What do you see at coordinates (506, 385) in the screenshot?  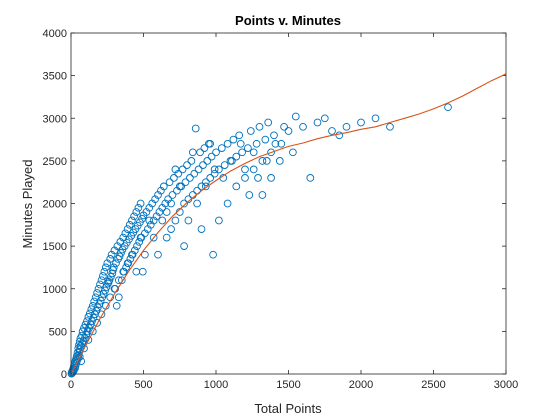 I see `x-tick-label: 3000` at bounding box center [506, 385].